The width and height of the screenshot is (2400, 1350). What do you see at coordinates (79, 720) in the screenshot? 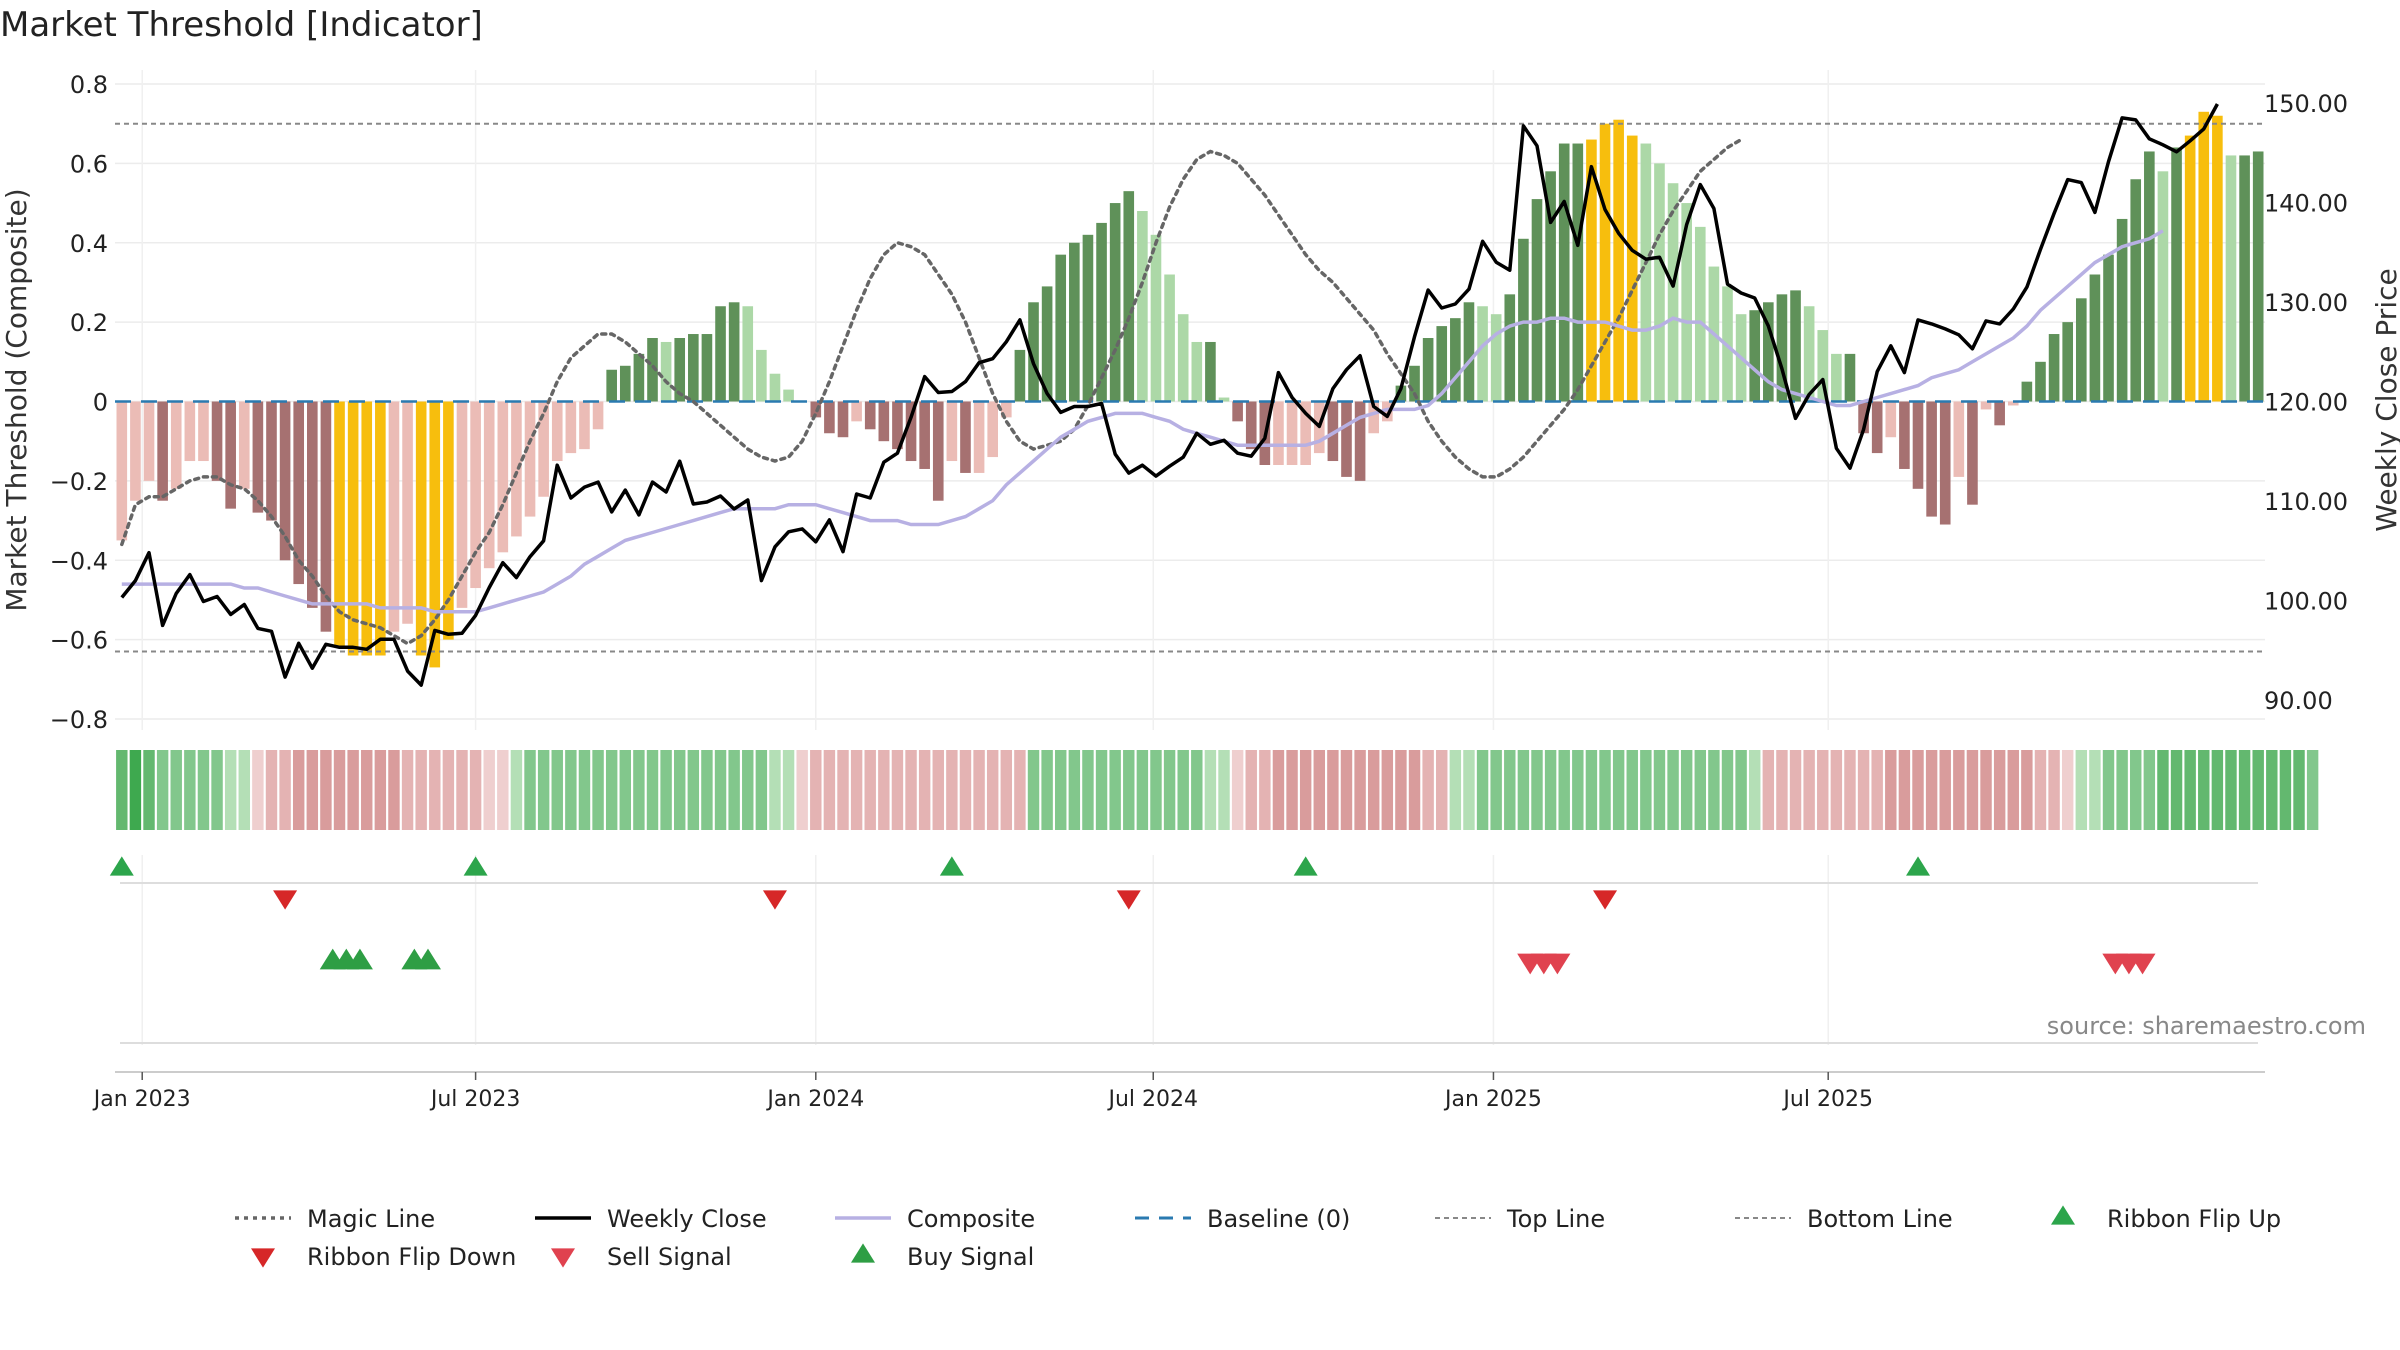
I see `left-tick-label: −0.8` at bounding box center [79, 720].